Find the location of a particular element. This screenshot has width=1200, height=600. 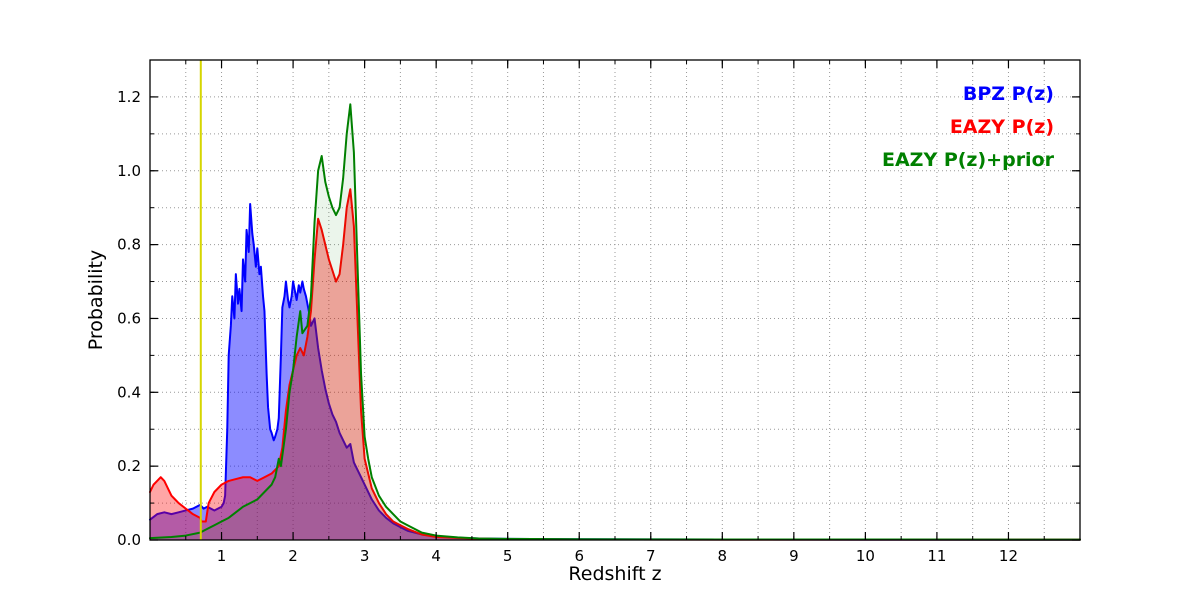

legend-item-eazy-prior: EAZY P(z)+prior is located at coordinates (968, 160).